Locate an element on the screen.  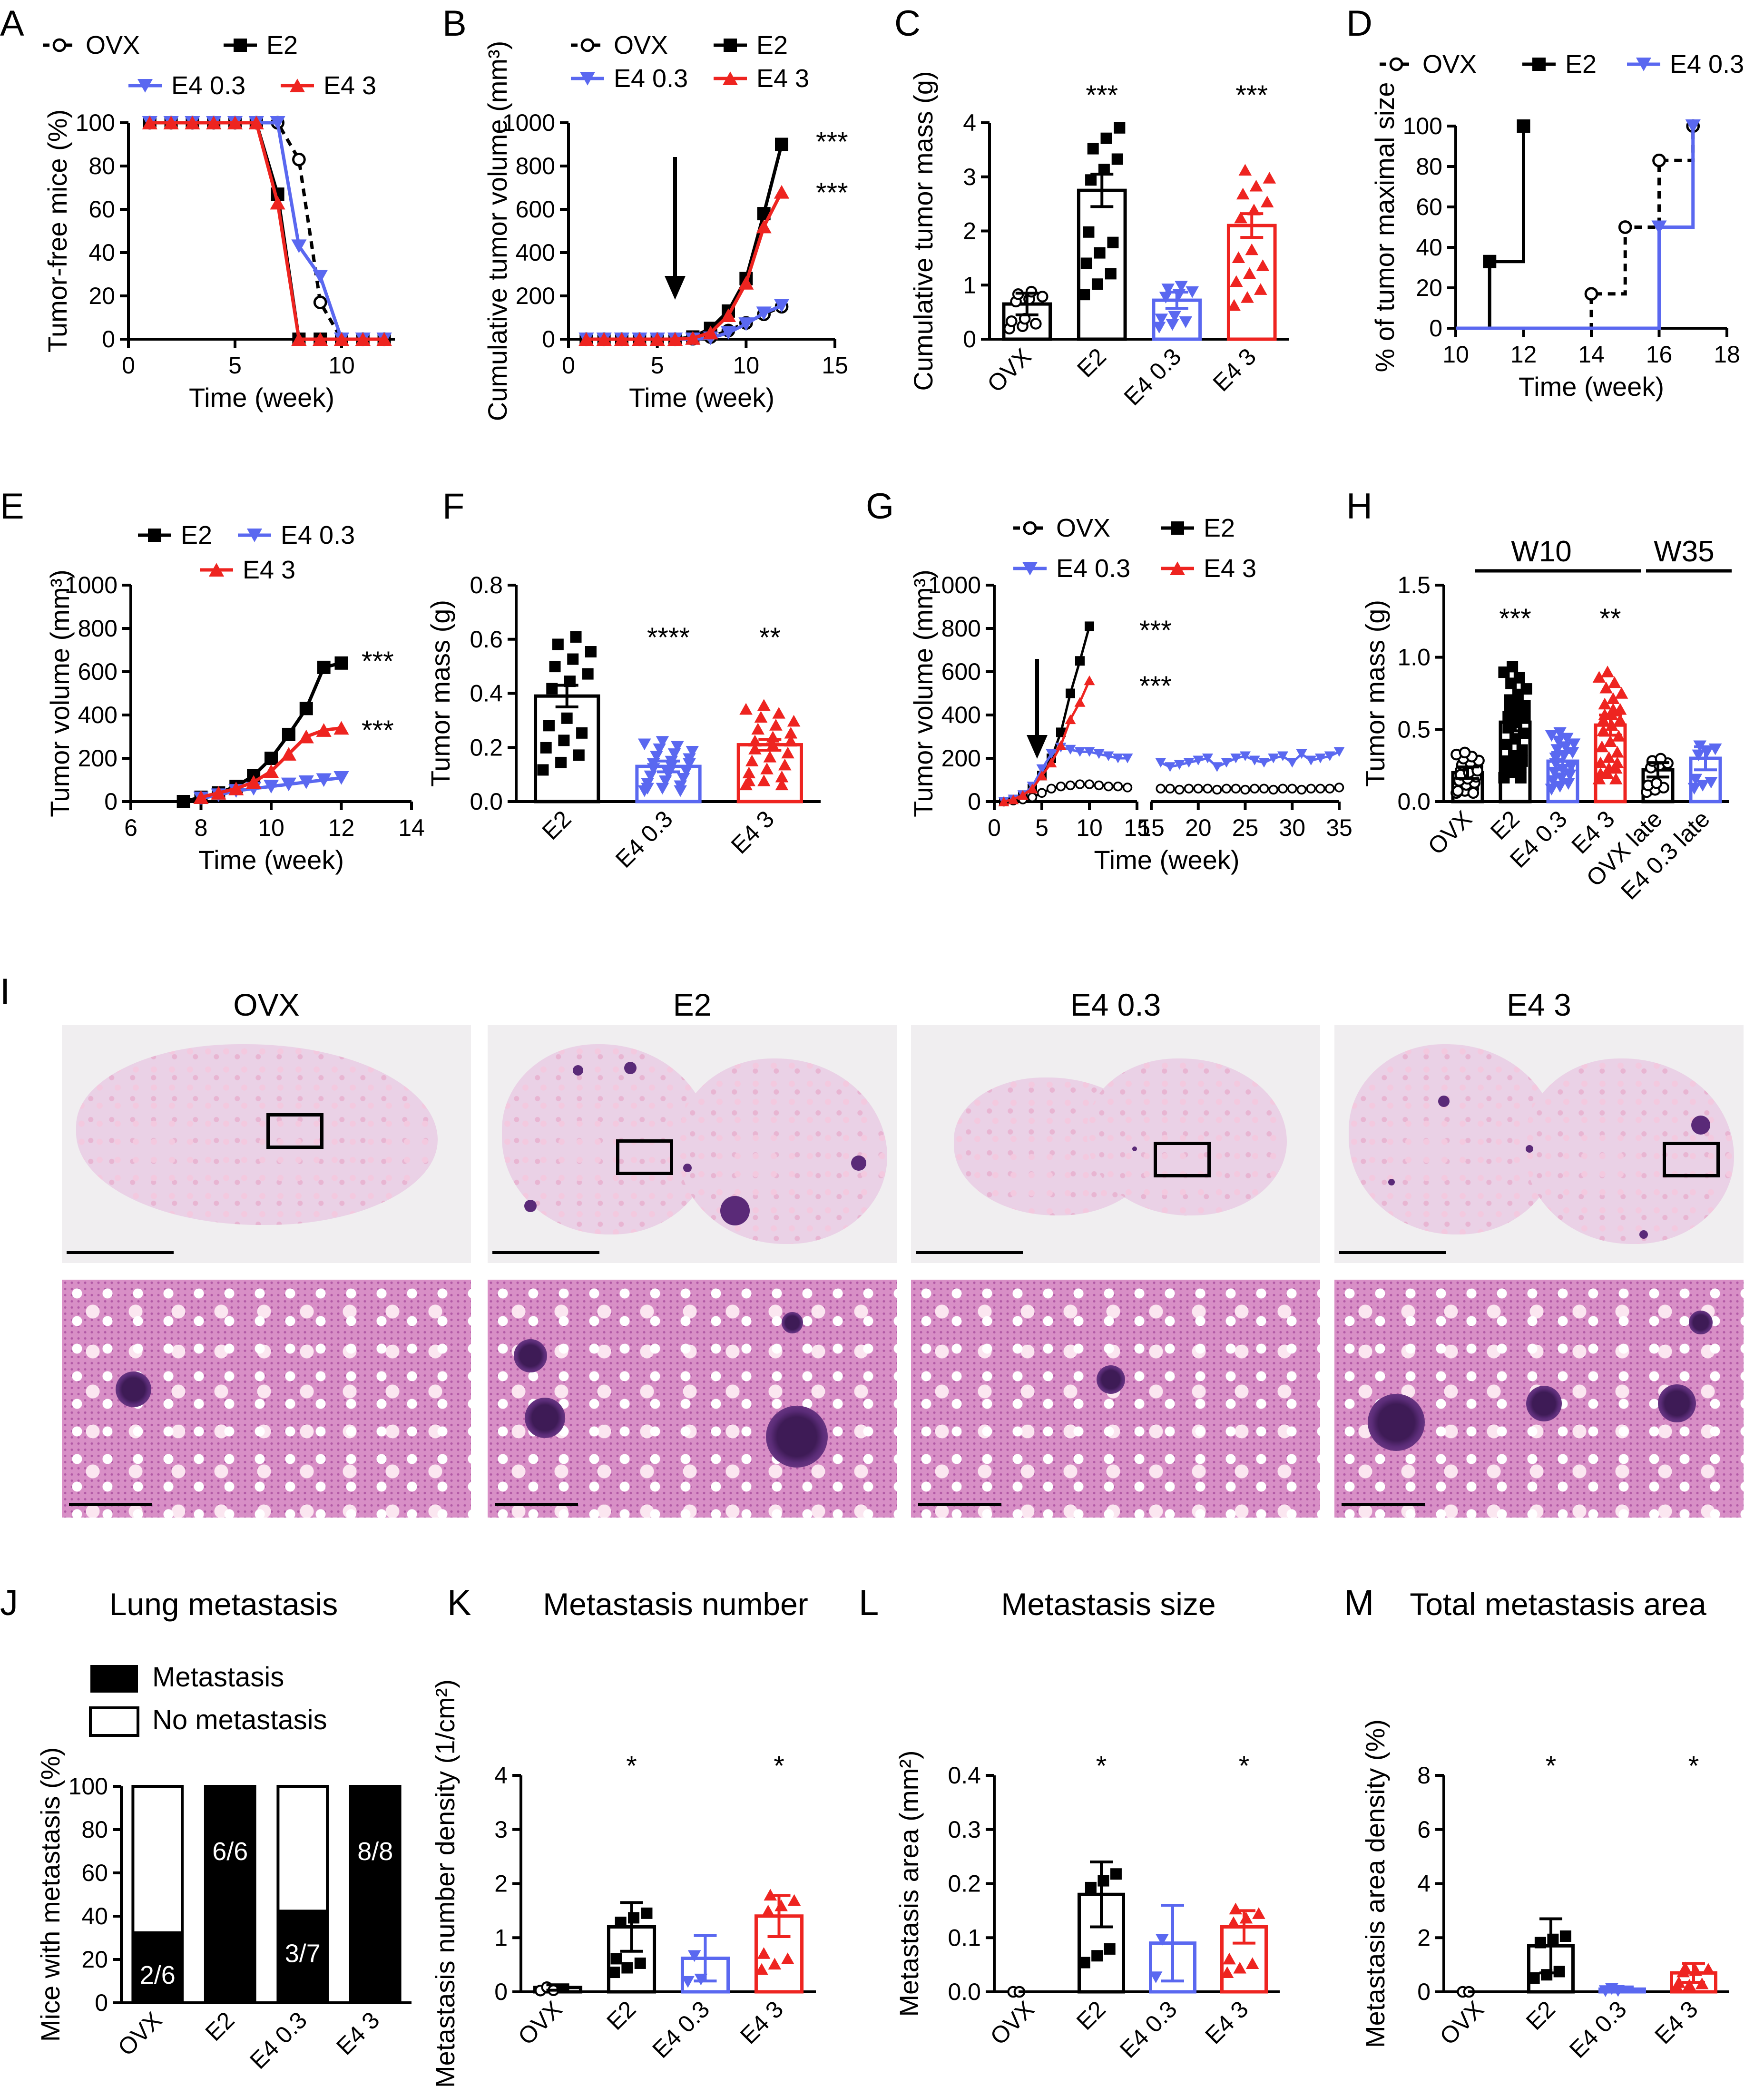
y-tick-label: 800 is located at coordinates (535, 166).